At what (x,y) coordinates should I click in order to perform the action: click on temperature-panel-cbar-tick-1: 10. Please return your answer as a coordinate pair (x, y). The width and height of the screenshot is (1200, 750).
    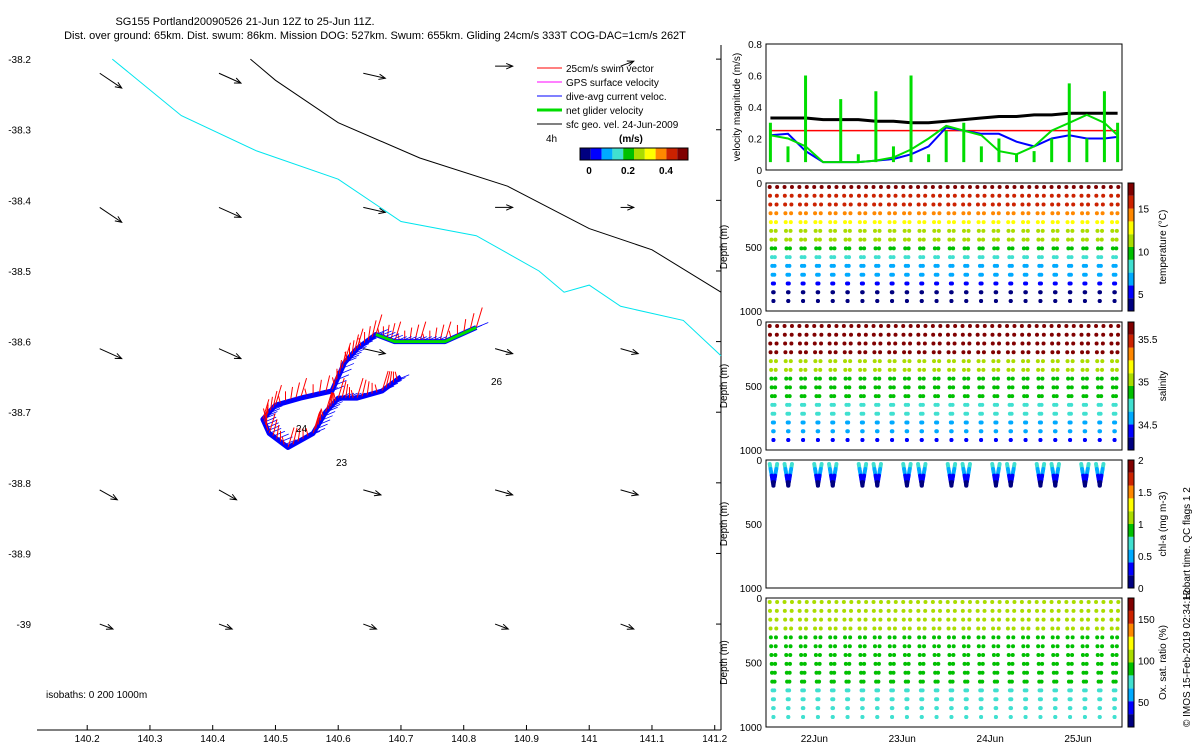
    Looking at the image, I should click on (1144, 252).